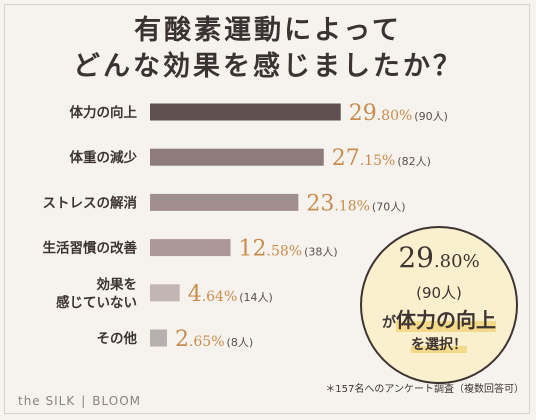 Image resolution: width=536 pixels, height=420 pixels. What do you see at coordinates (104, 157) in the screenshot?
I see `category-label: 体重の減少` at bounding box center [104, 157].